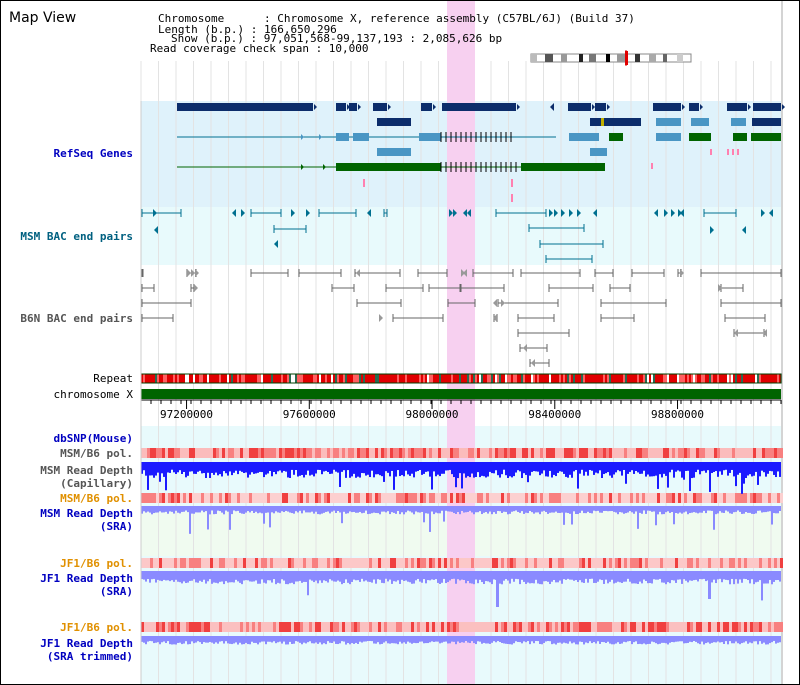 The height and width of the screenshot is (685, 800). Describe the element at coordinates (96, 498) in the screenshot. I see `track-label-msm-b6-pol-2: MSM/B6 pol.` at that location.